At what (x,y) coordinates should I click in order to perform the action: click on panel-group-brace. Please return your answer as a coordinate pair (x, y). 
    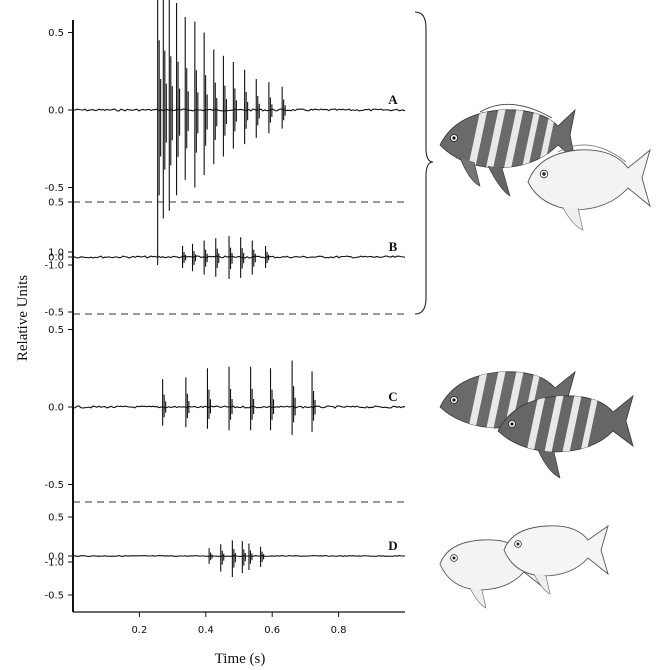
    Looking at the image, I should click on (424, 163).